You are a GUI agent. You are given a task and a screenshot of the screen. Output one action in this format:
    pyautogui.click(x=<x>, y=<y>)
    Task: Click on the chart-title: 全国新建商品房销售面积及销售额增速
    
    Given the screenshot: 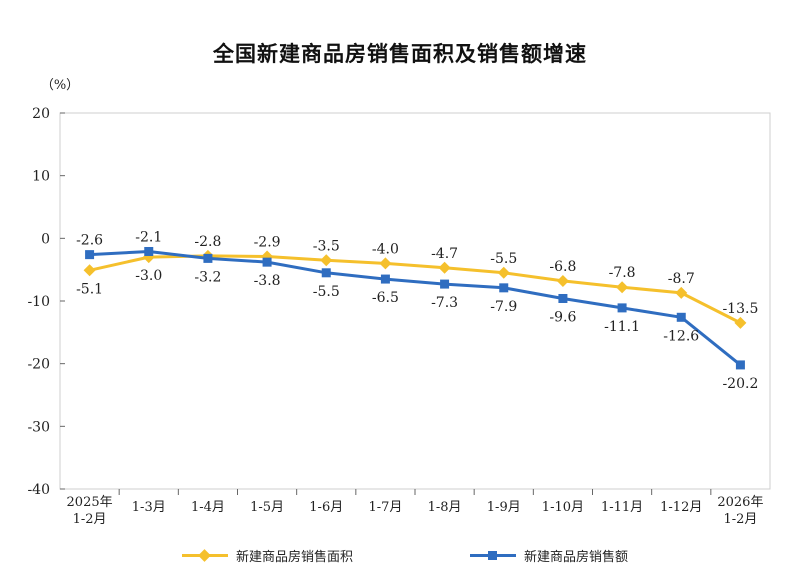 What is the action you would take?
    pyautogui.click(x=400, y=54)
    